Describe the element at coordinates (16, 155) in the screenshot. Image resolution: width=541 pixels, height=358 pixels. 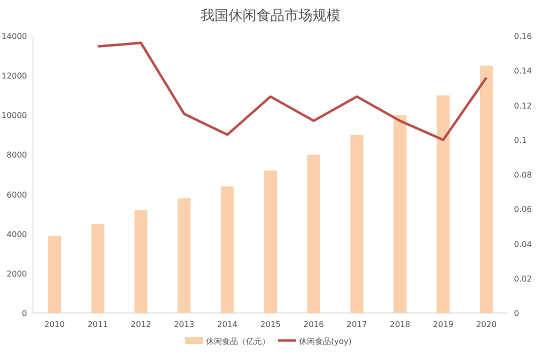
I see `y-tick-label: 8000` at that location.